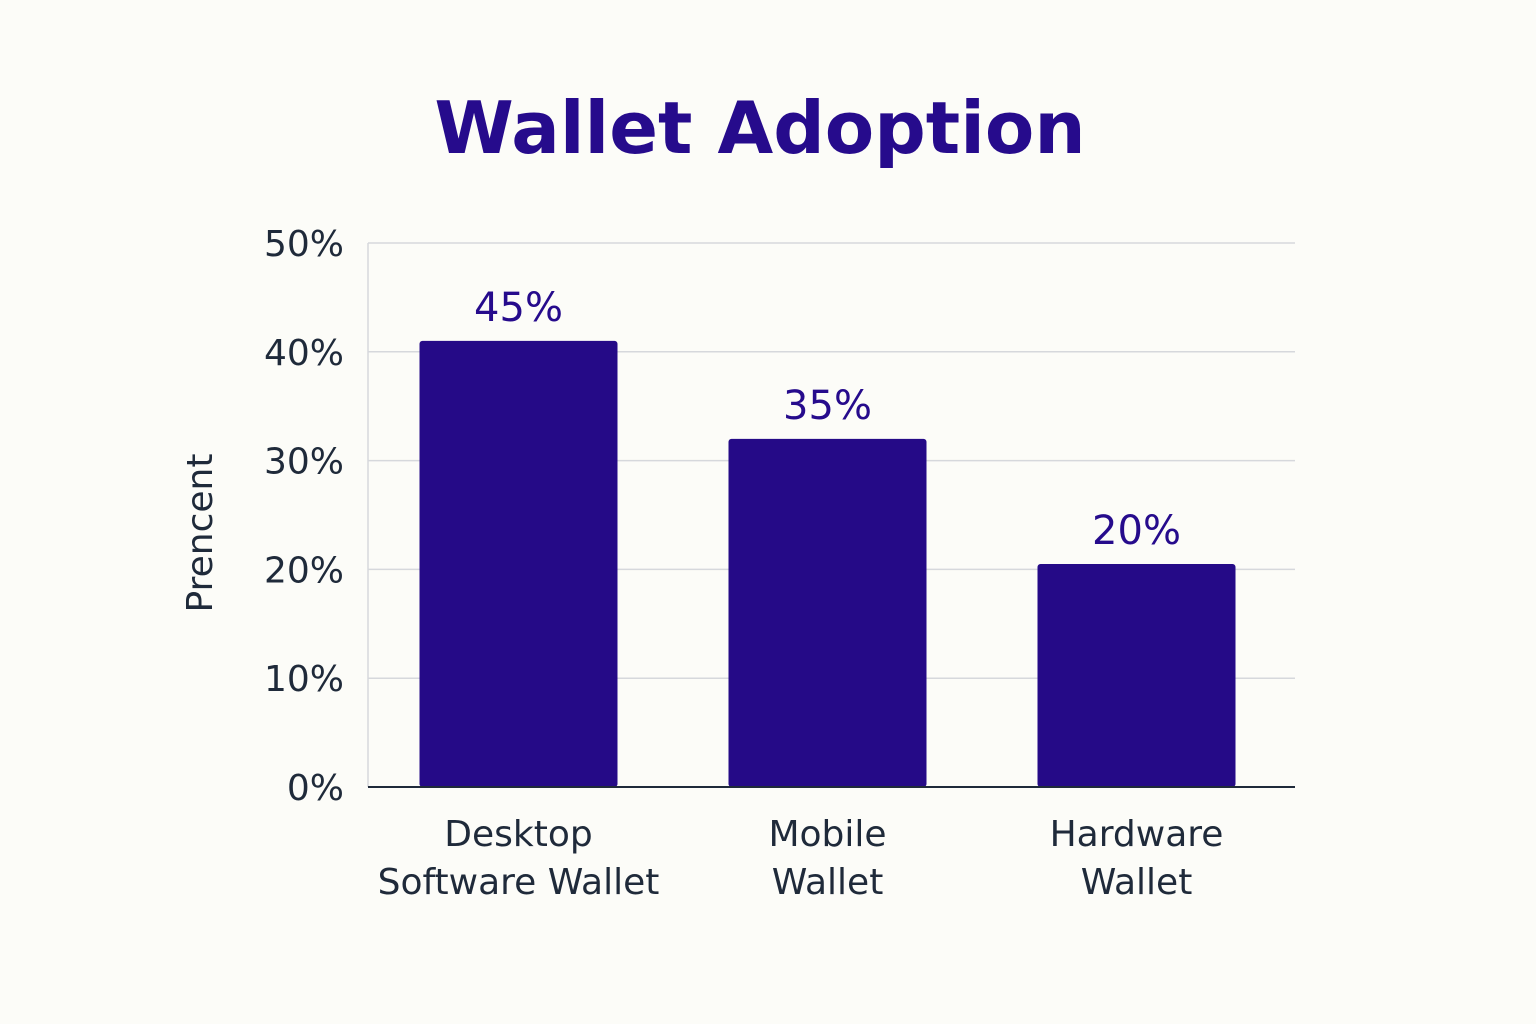 The image size is (1536, 1024). What do you see at coordinates (304, 353) in the screenshot?
I see `y-tick-label: 40%` at bounding box center [304, 353].